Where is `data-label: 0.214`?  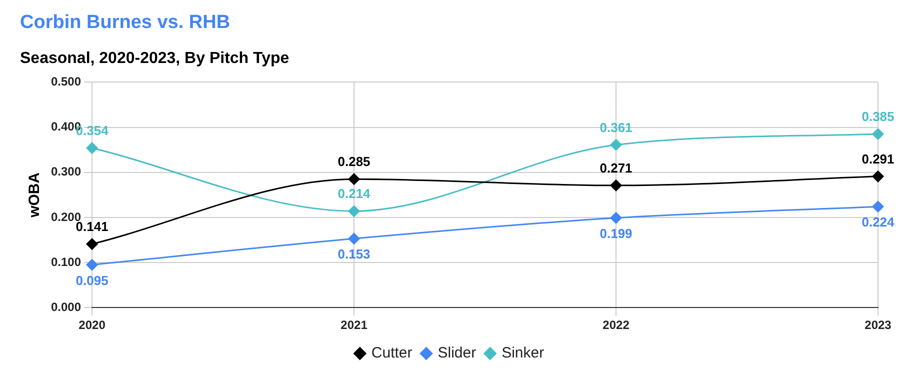
data-label: 0.214 is located at coordinates (355, 194).